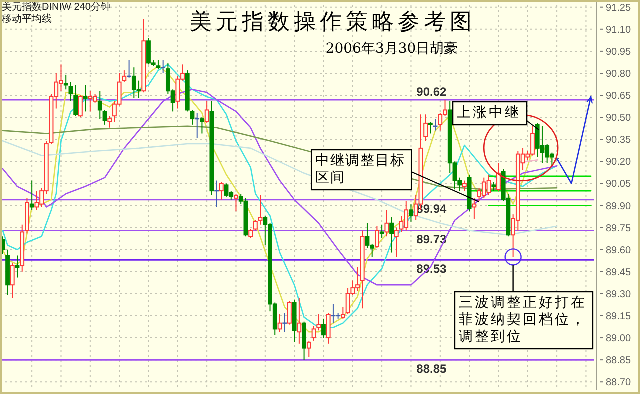 The height and width of the screenshot is (394, 640). I want to click on y-tick-label: 90.95, so click(619, 52).